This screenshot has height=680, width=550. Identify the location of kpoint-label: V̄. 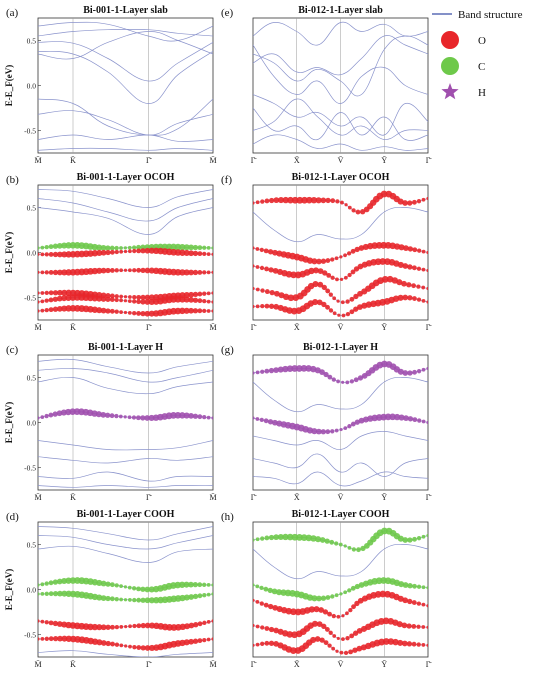
(341, 327).